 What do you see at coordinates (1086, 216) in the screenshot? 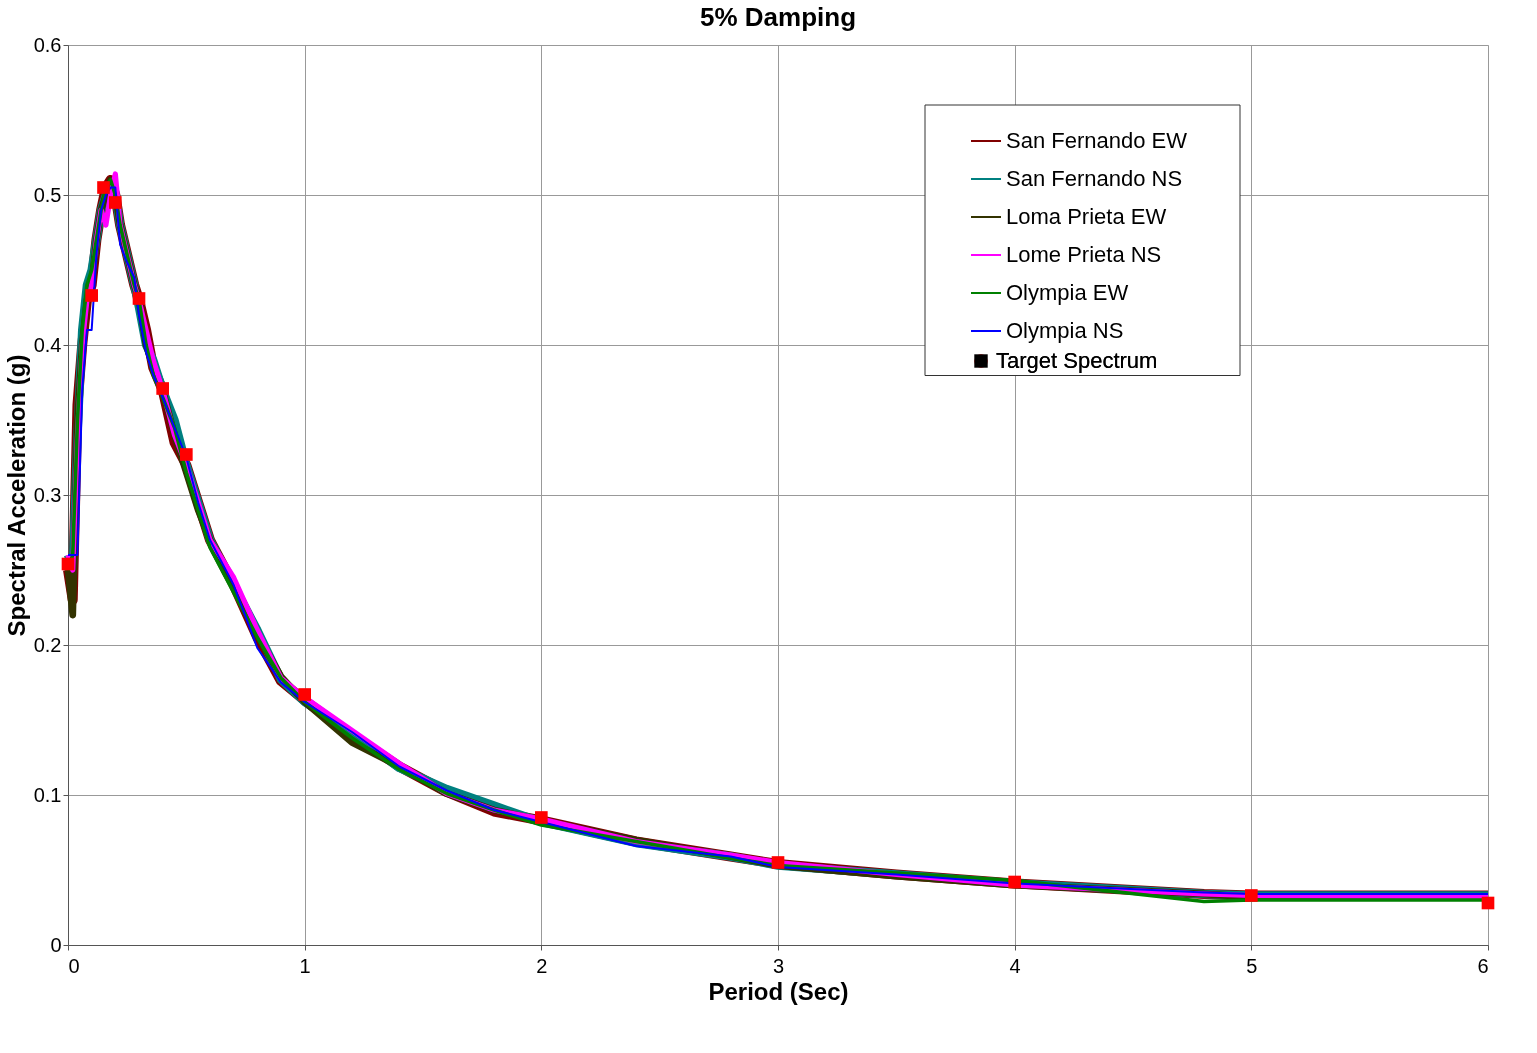
I see `legend-label: Loma Prieta EW` at bounding box center [1086, 216].